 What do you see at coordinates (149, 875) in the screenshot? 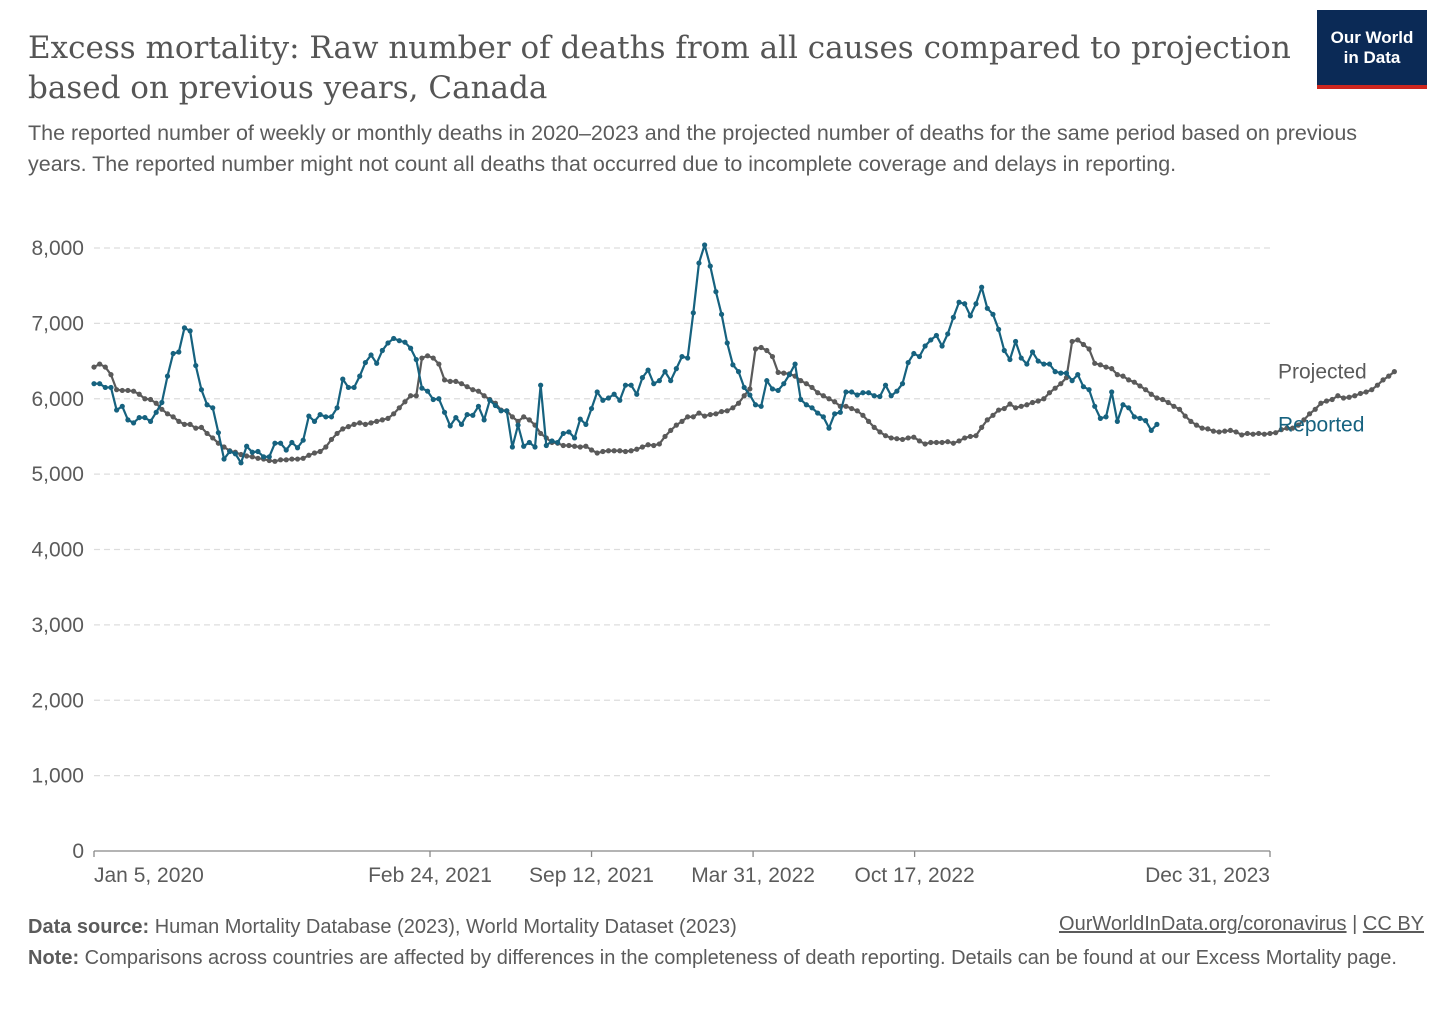
I see `x-tick-label: Jan 5, 2020` at bounding box center [149, 875].